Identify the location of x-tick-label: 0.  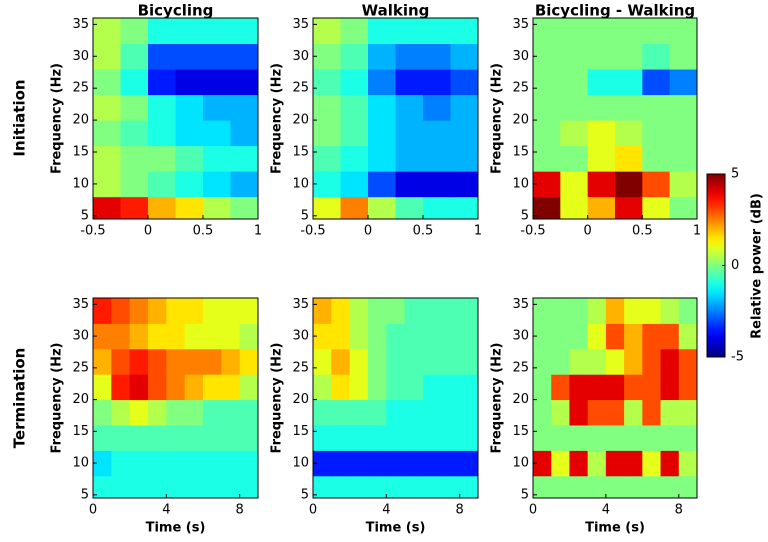
(533, 510).